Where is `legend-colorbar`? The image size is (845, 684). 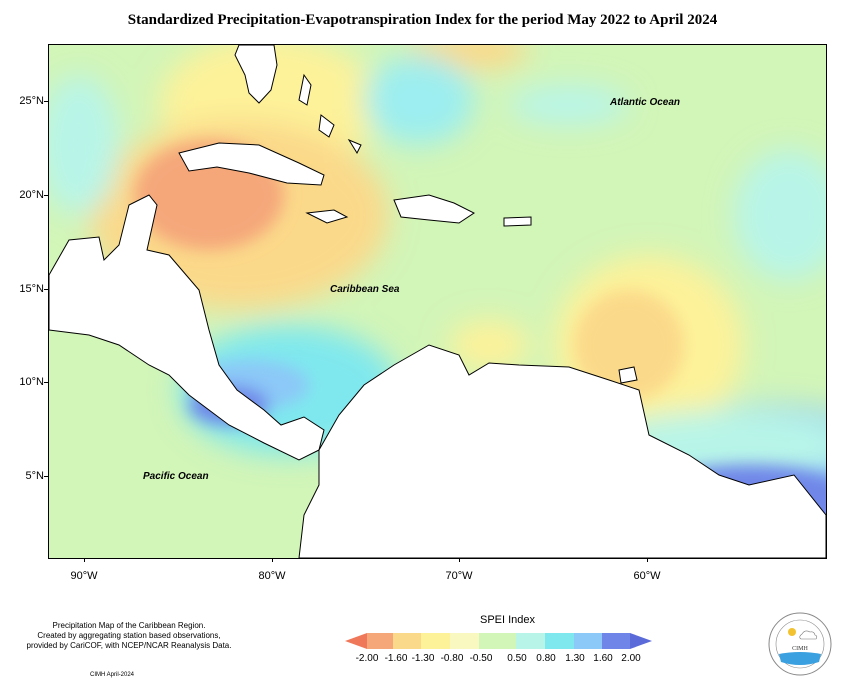 legend-colorbar is located at coordinates (498, 641).